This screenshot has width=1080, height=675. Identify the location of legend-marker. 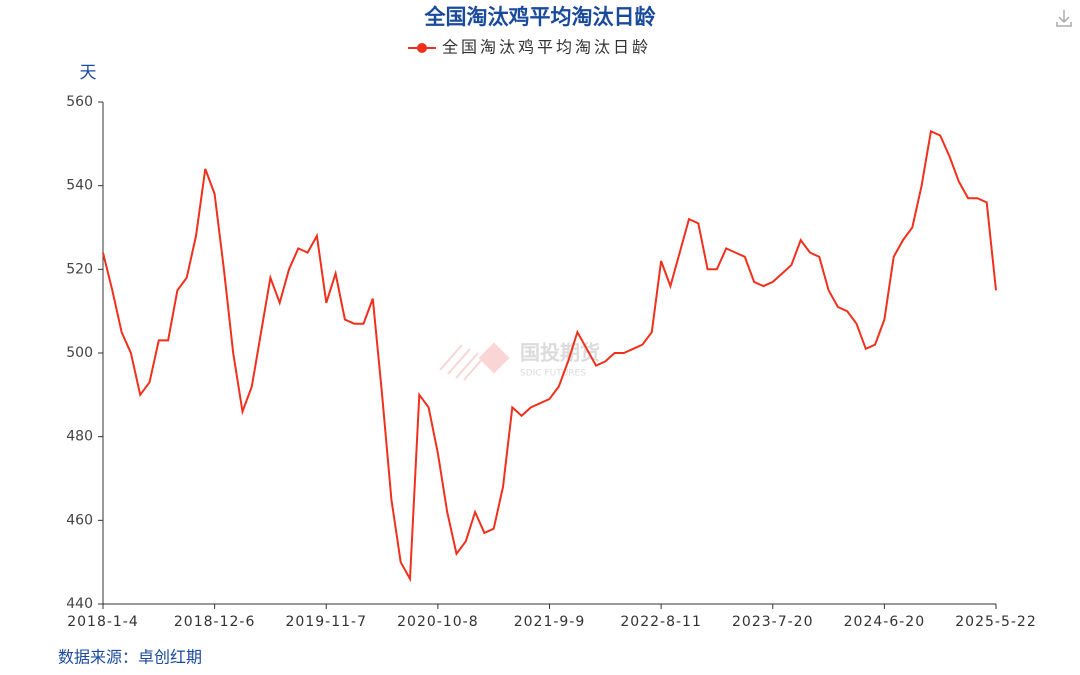
(422, 48).